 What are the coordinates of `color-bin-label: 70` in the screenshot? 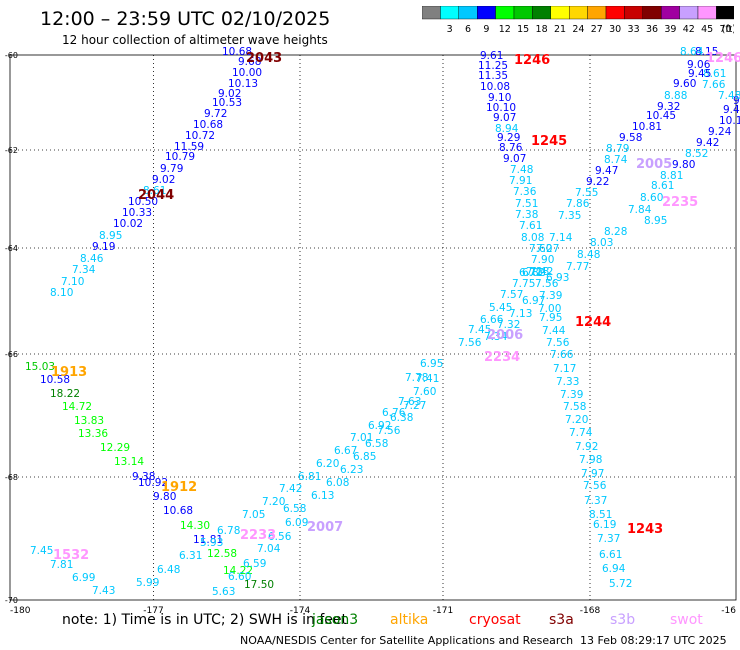 It's located at (726, 29).